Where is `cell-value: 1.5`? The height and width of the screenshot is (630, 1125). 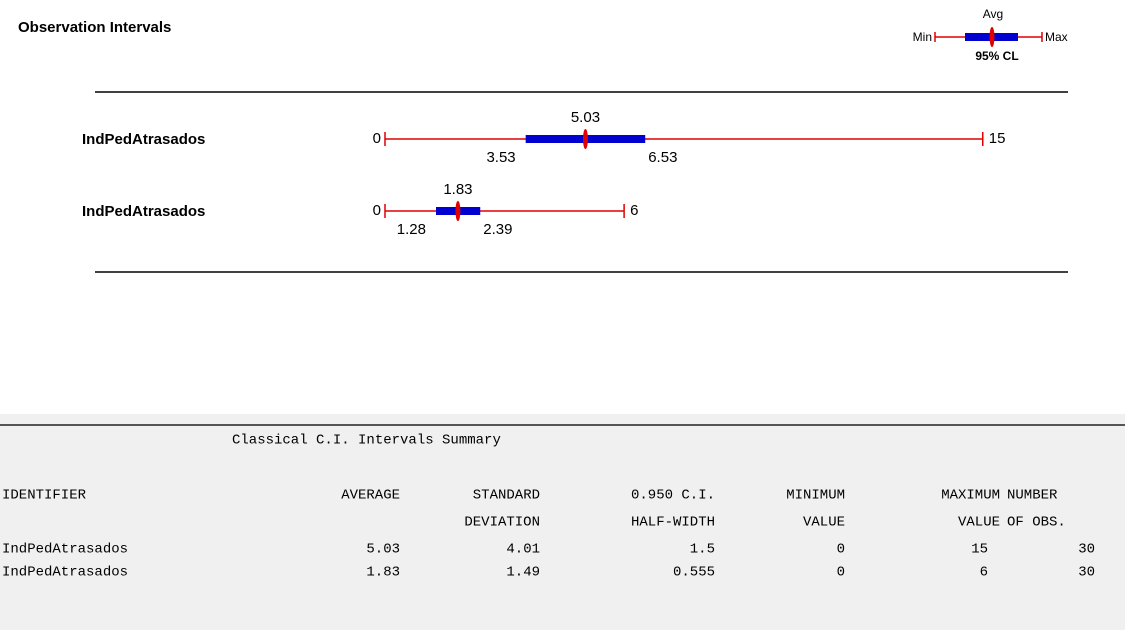
cell-value: 1.5 is located at coordinates (702, 550).